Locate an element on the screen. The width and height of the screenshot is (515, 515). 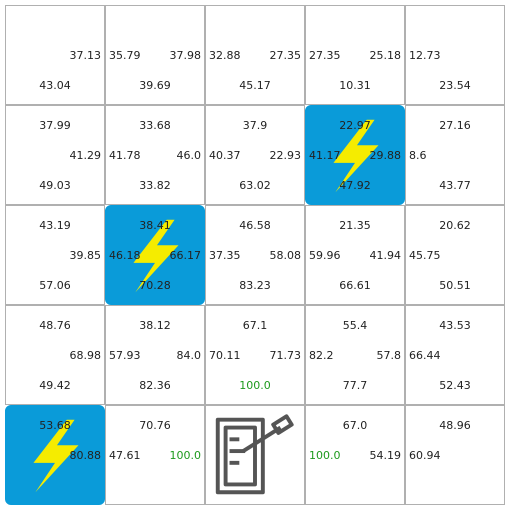
cell-value-left: 37.35 is located at coordinates (225, 255).